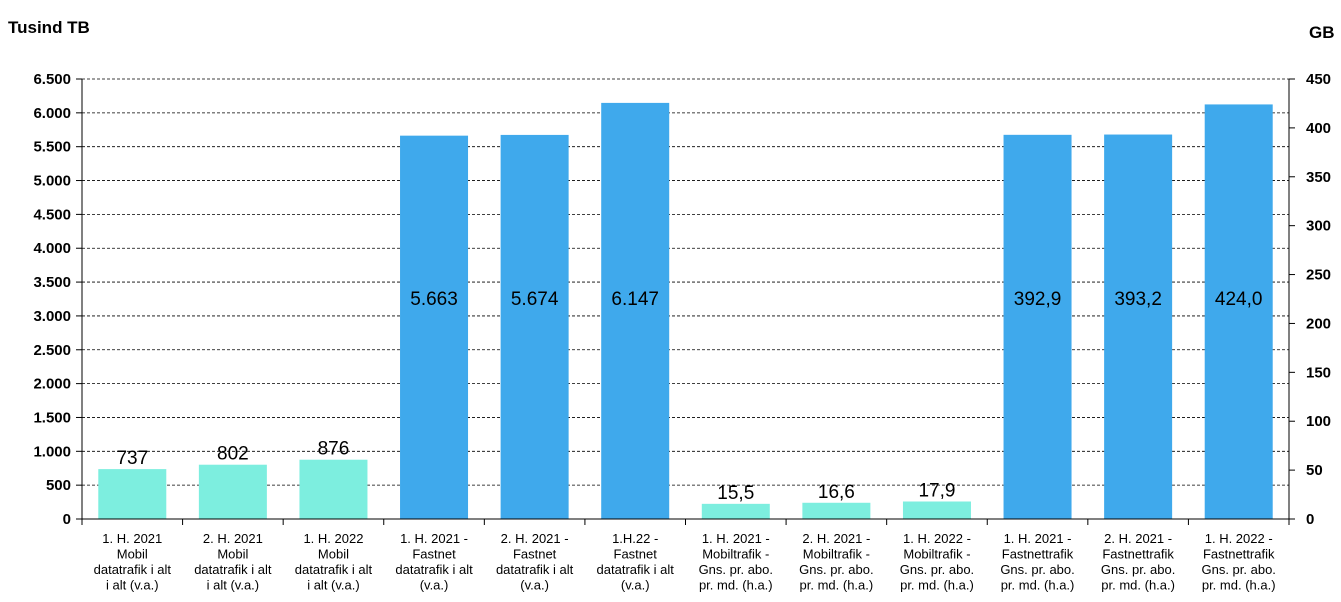 Image resolution: width=1341 pixels, height=602 pixels. I want to click on data-label: 16,6, so click(836, 492).